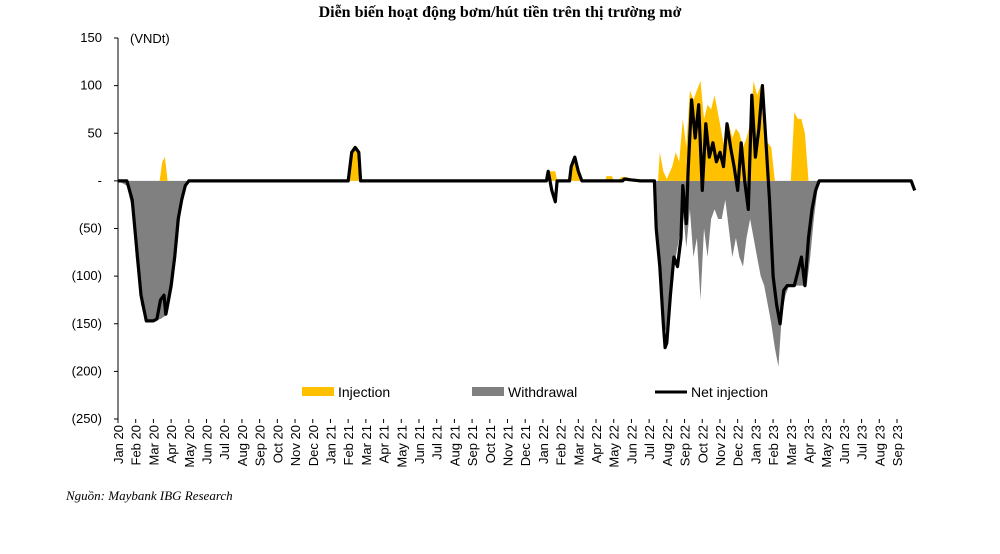  I want to click on y-tick-label: (50), so click(90, 228).